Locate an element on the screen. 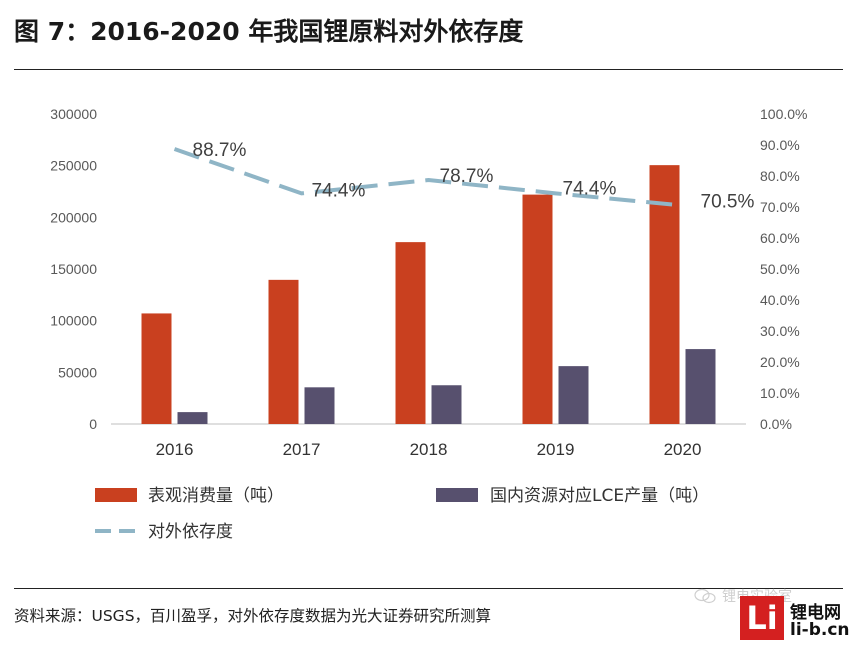 Image resolution: width=853 pixels, height=645 pixels. left-tick-label: 250000 is located at coordinates (73, 166).